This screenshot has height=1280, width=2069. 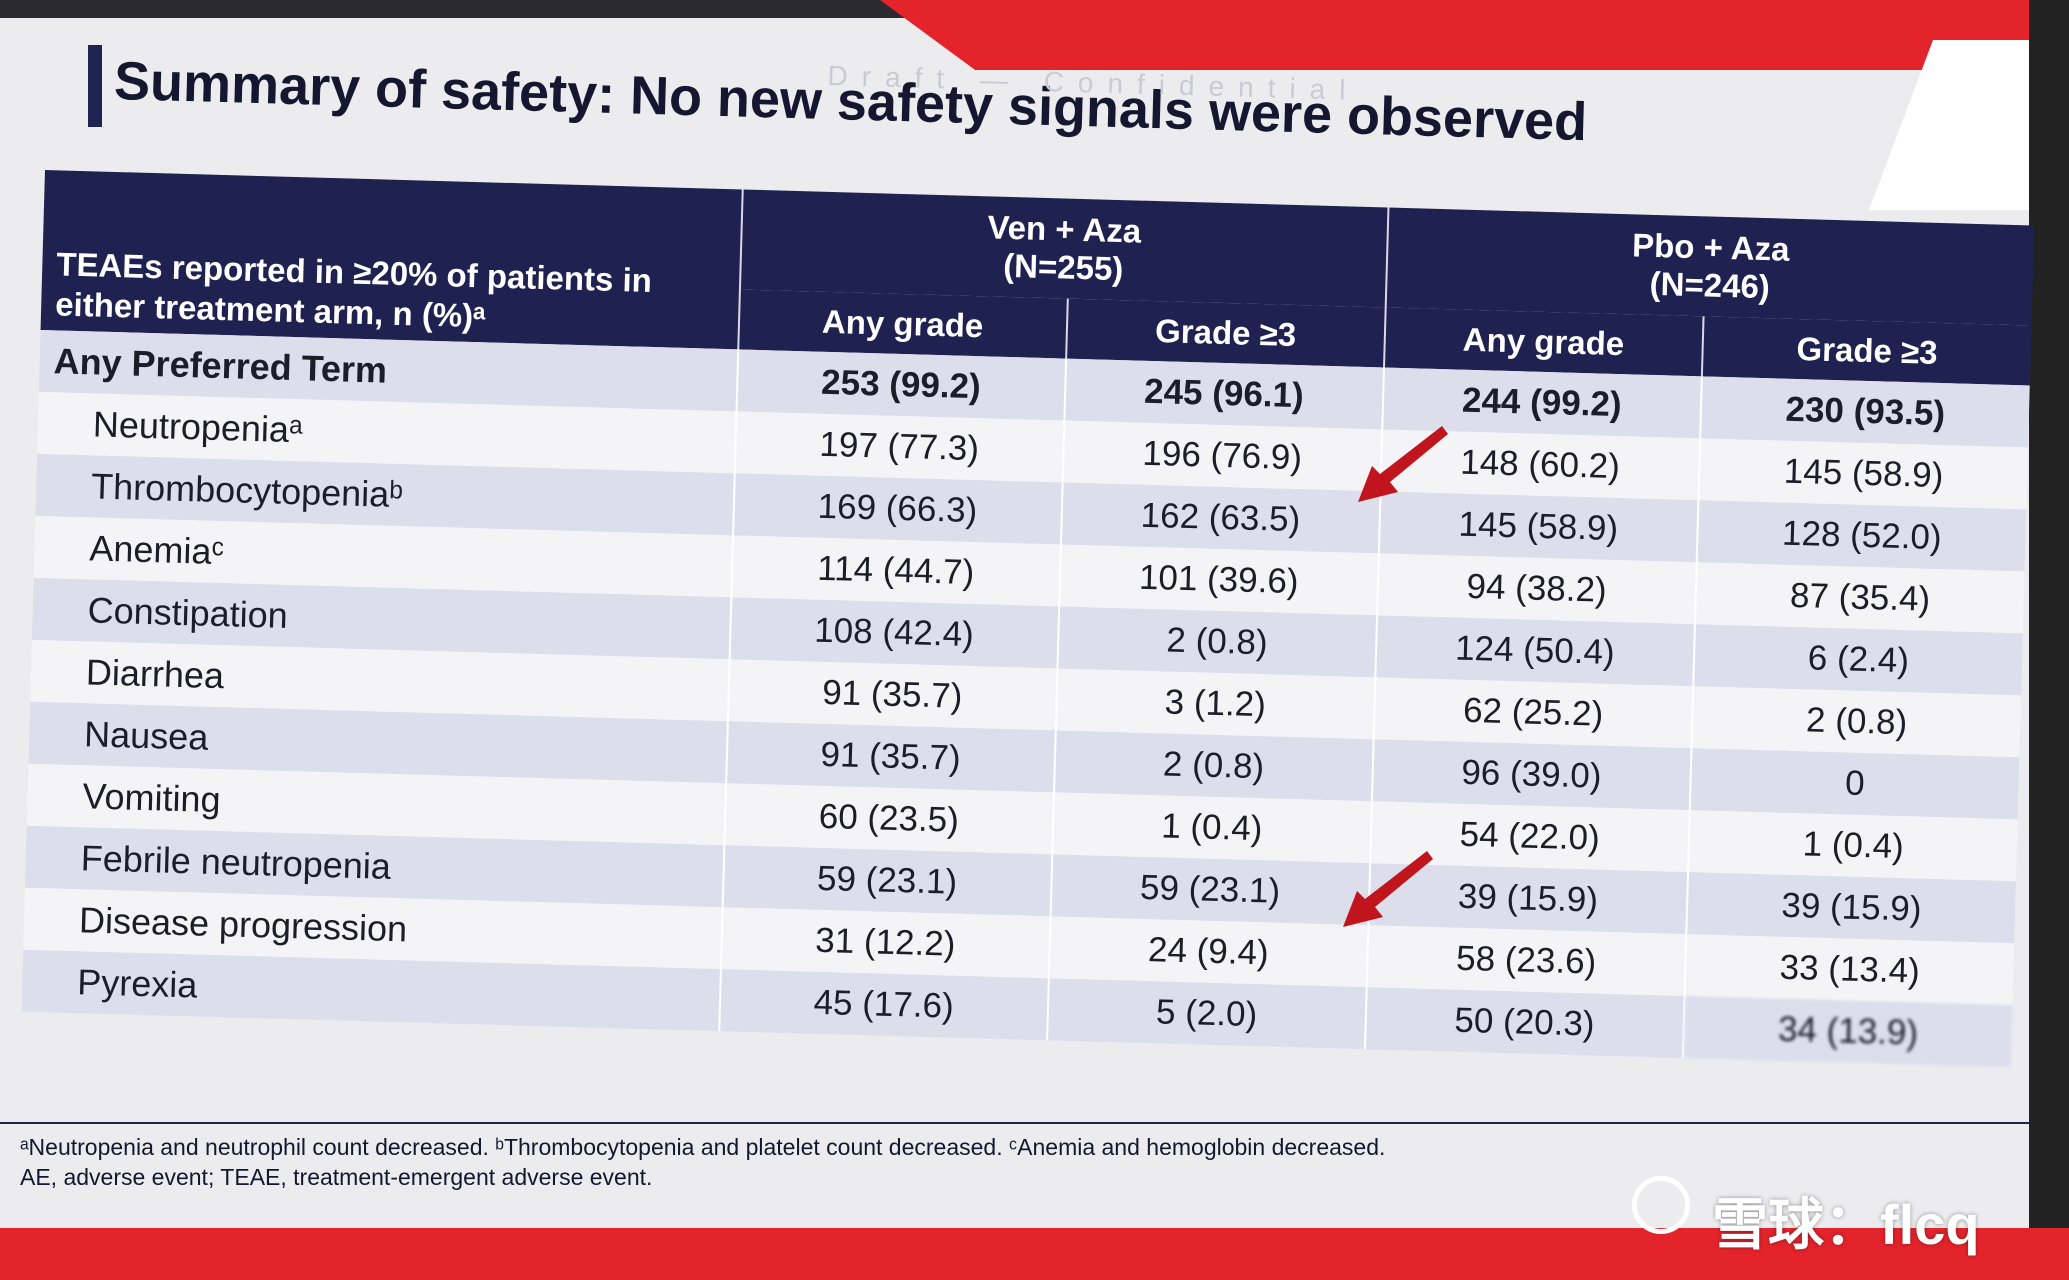 What do you see at coordinates (1847, 1032) in the screenshot?
I see `cell-pbo-g3: 34 (13.9)` at bounding box center [1847, 1032].